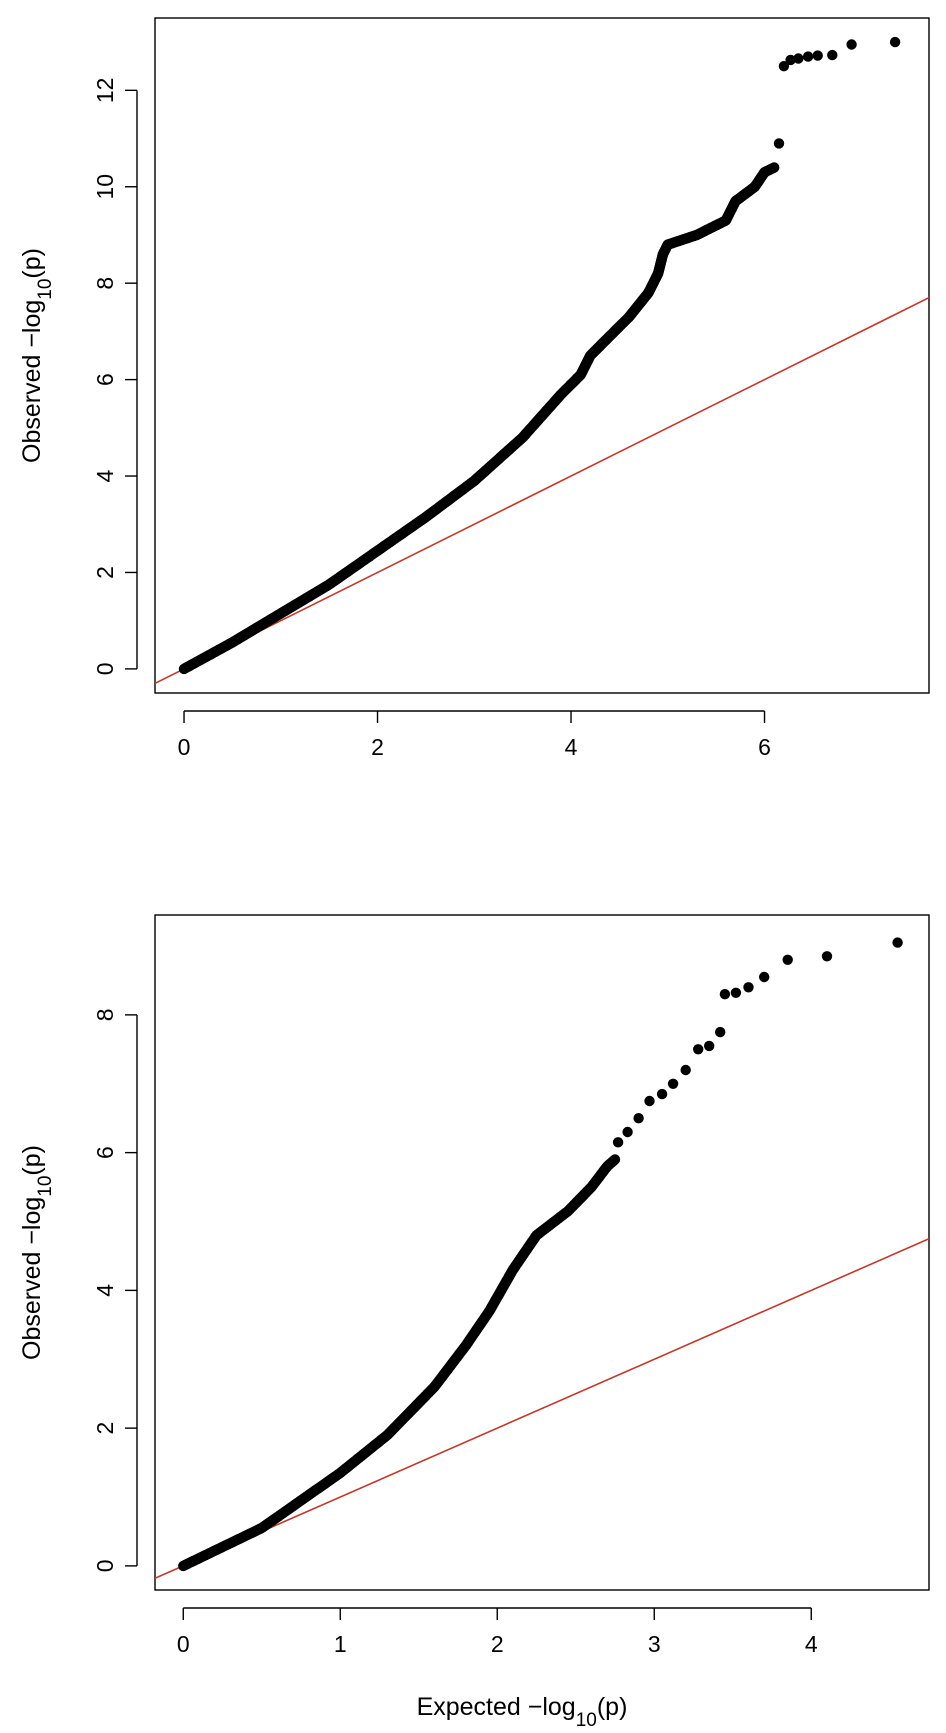 Image resolution: width=946 pixels, height=1733 pixels. Describe the element at coordinates (340, 1644) in the screenshot. I see `x-tick-label: 1` at that location.